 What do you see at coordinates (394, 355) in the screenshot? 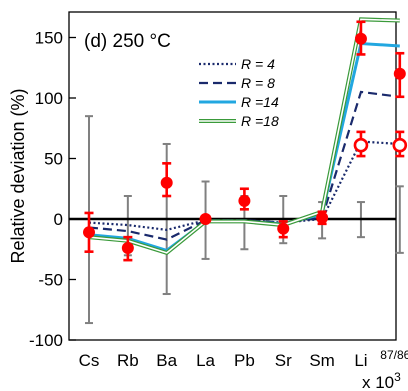
I see `isotope-superscript: 87/86` at bounding box center [394, 355].